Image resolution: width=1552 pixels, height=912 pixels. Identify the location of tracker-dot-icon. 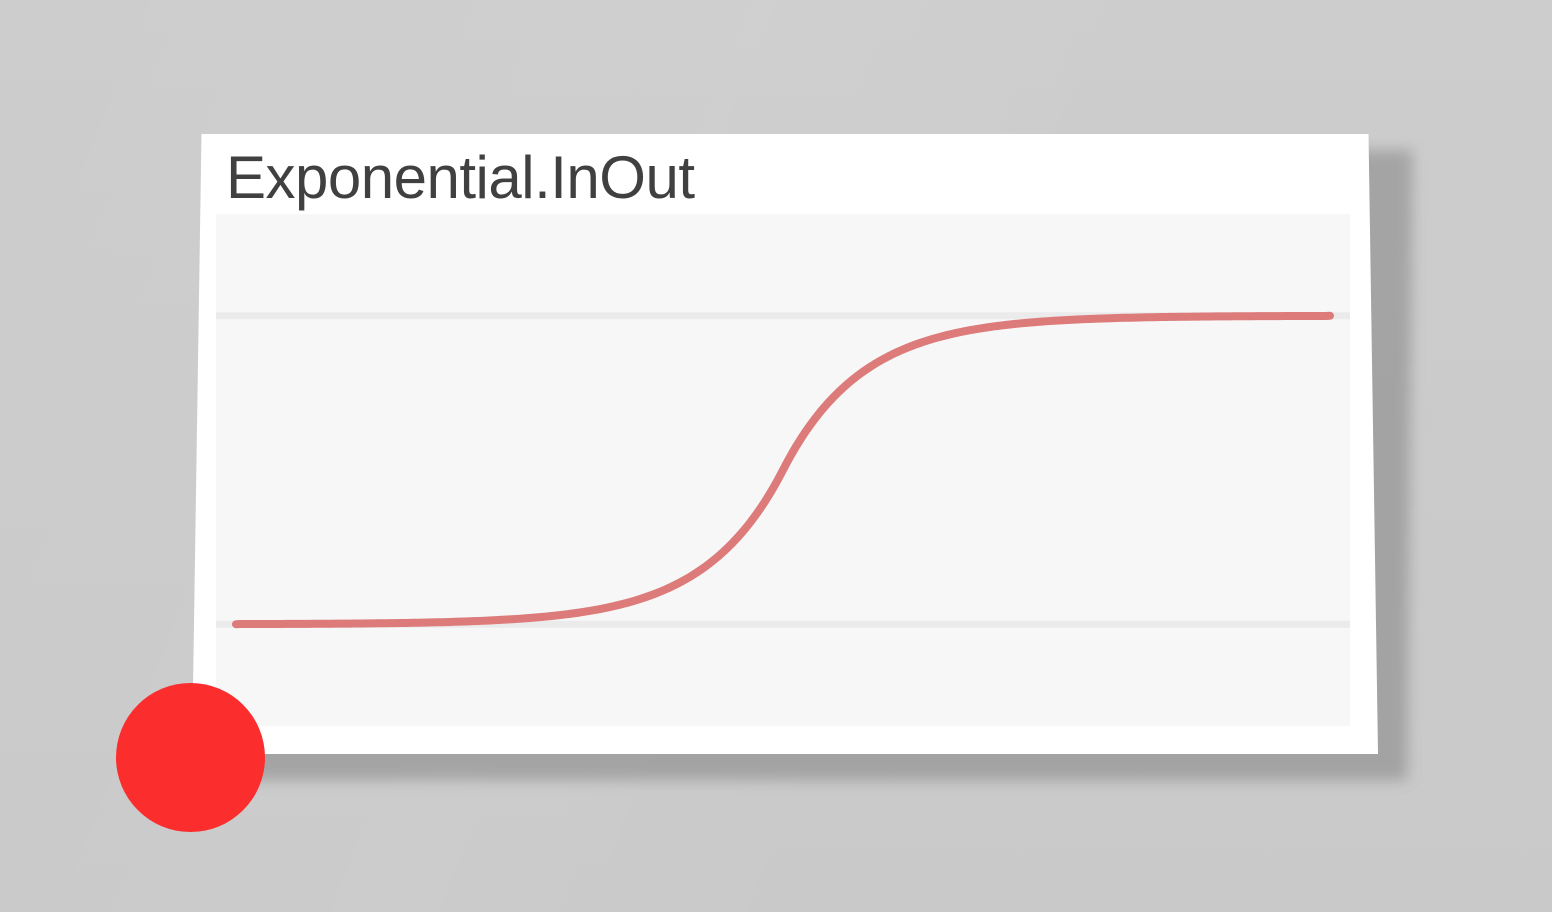
(190, 757).